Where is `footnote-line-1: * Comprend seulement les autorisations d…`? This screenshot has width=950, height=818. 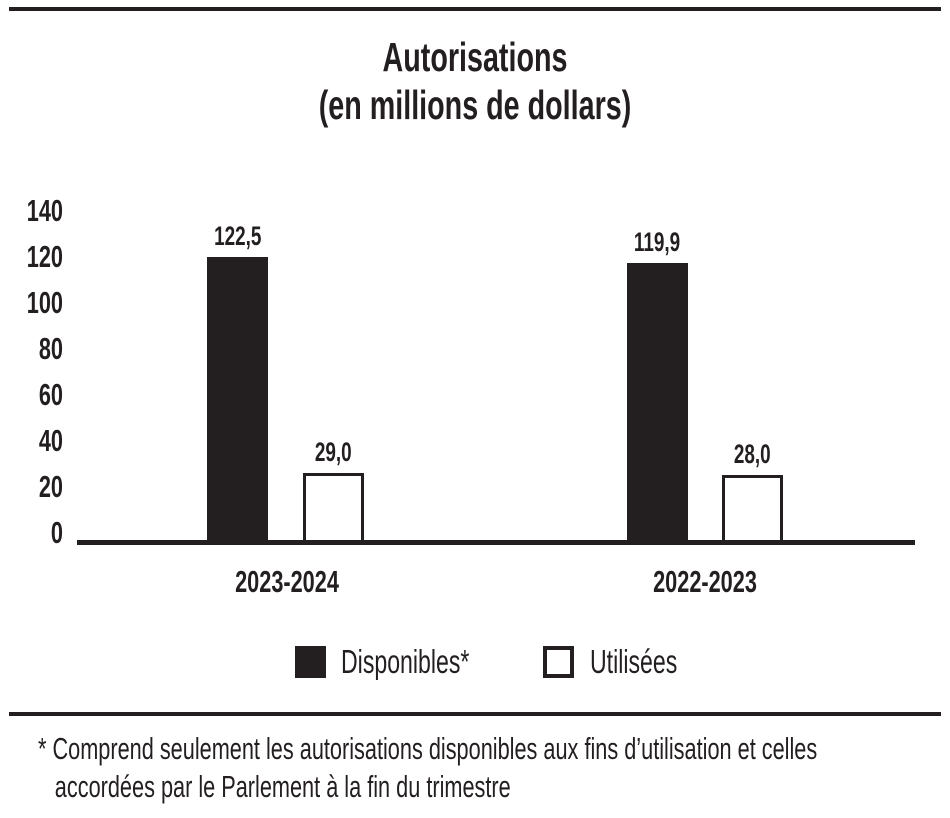
footnote-line-1: * Comprend seulement les autorisations d… is located at coordinates (427, 749).